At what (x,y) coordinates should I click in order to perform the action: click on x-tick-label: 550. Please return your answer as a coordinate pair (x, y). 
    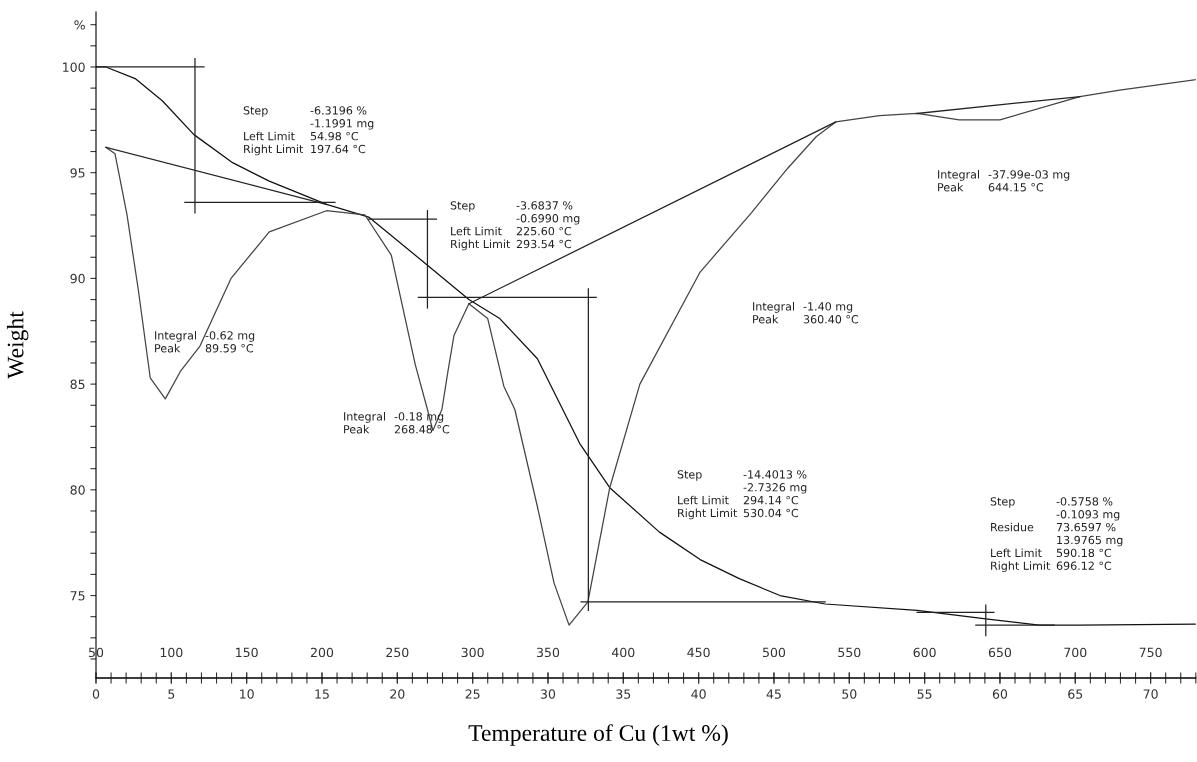
    Looking at the image, I should click on (849, 652).